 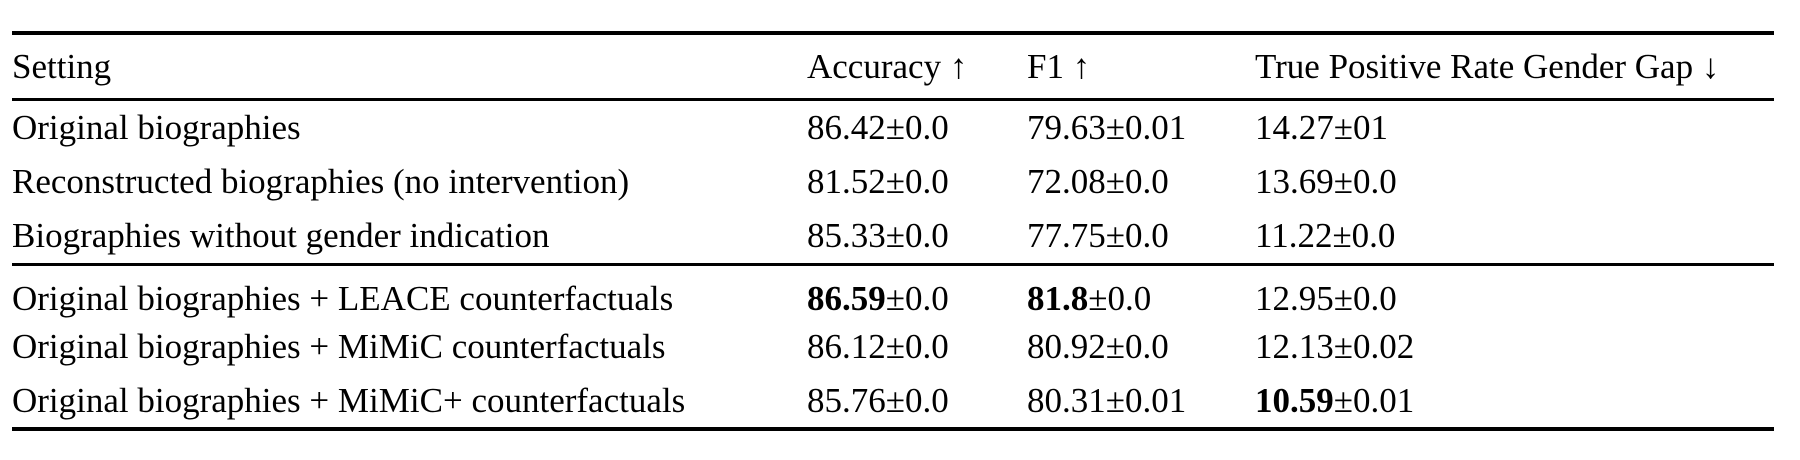 What do you see at coordinates (1294, 181) in the screenshot?
I see `metric-value: 13.69` at bounding box center [1294, 181].